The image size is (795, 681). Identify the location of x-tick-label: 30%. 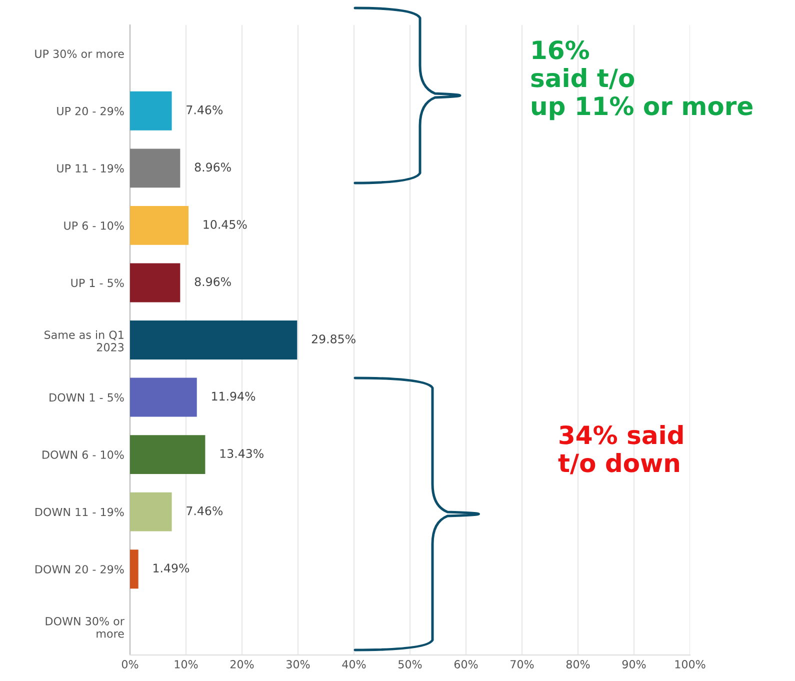
(298, 664).